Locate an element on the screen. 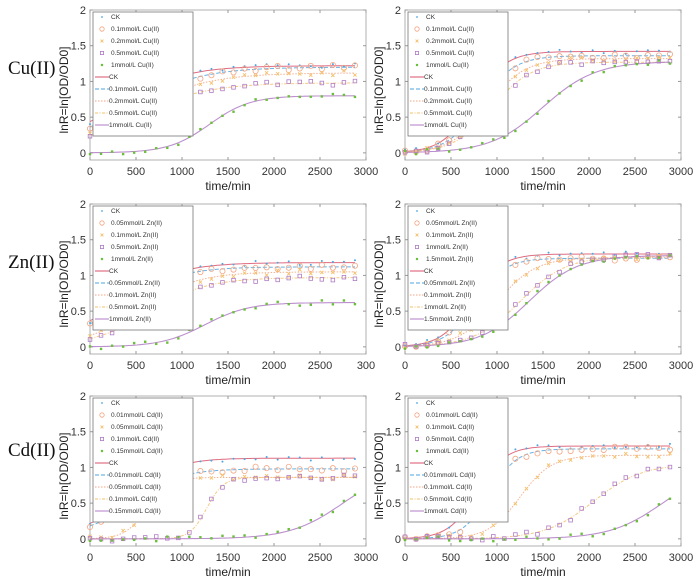 The width and height of the screenshot is (698, 583). y-tick-label: 0 is located at coordinates (83, 348).